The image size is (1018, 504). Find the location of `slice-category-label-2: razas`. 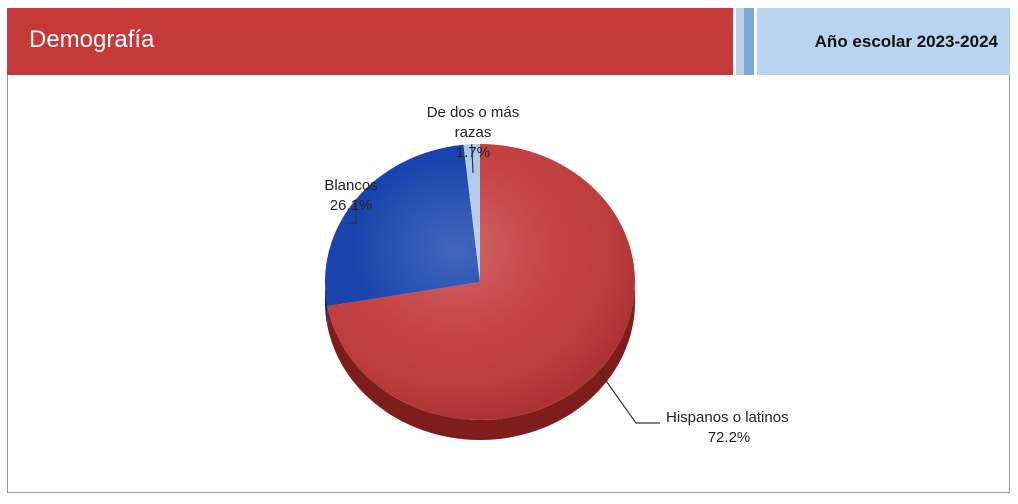

slice-category-label-2: razas is located at coordinates (473, 132).